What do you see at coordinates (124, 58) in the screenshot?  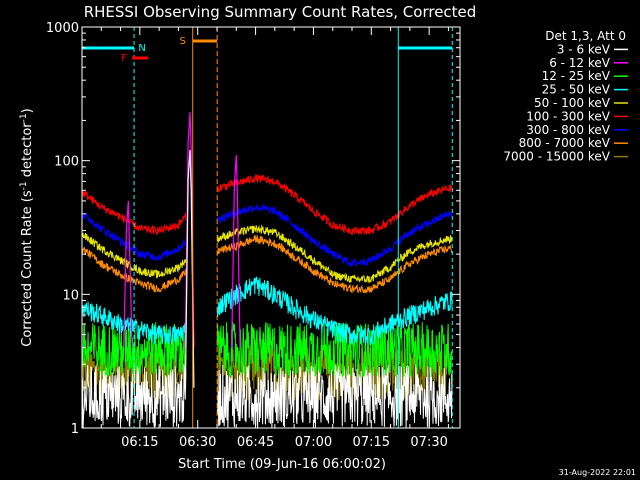 I see `flare-label: F` at bounding box center [124, 58].